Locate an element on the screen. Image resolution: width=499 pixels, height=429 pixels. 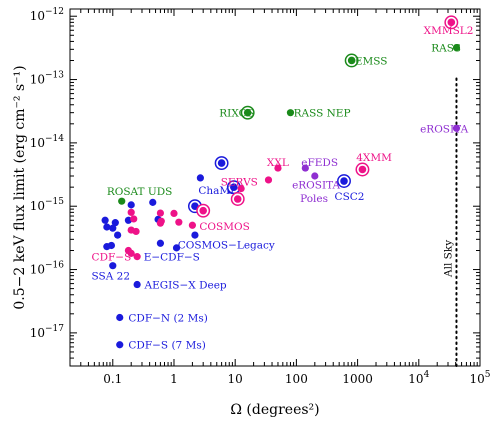
survey-label: SERVS is located at coordinates (239, 183).